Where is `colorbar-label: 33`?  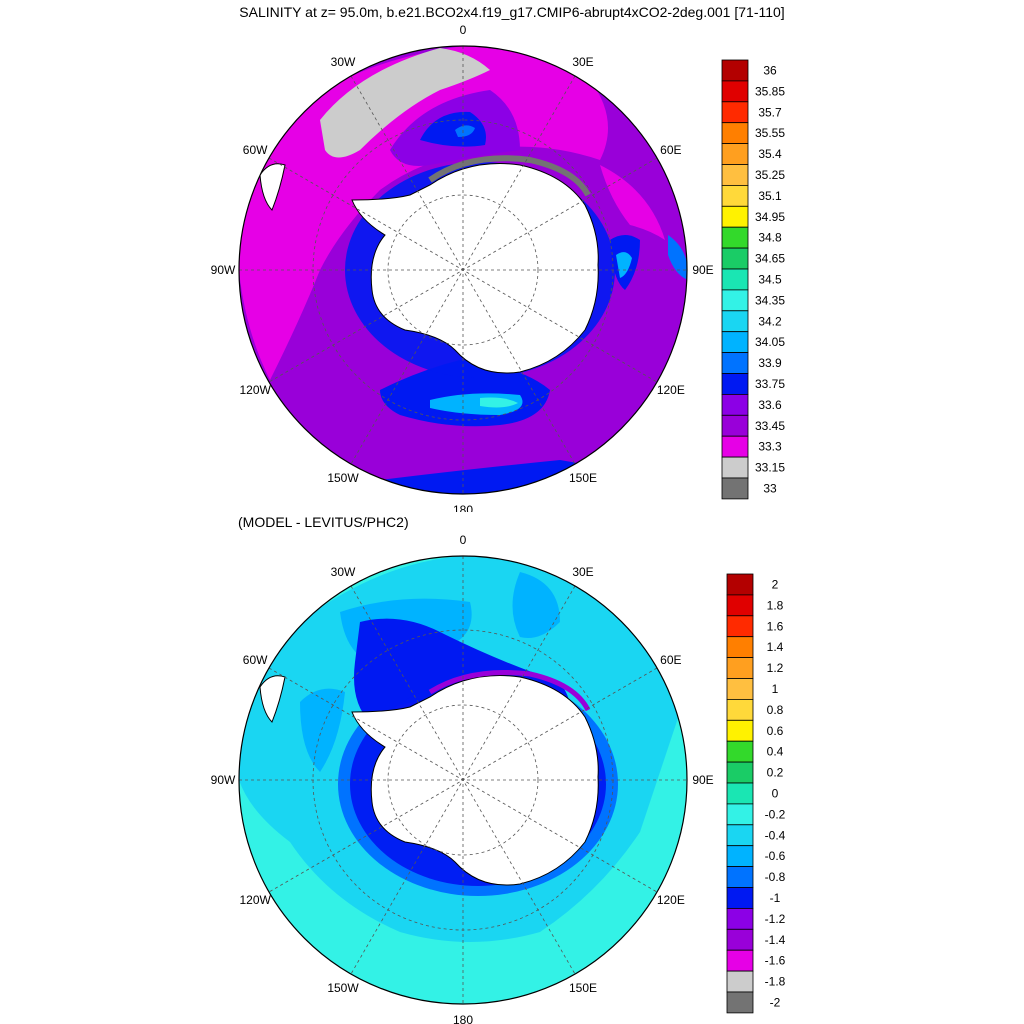 colorbar-label: 33 is located at coordinates (770, 488).